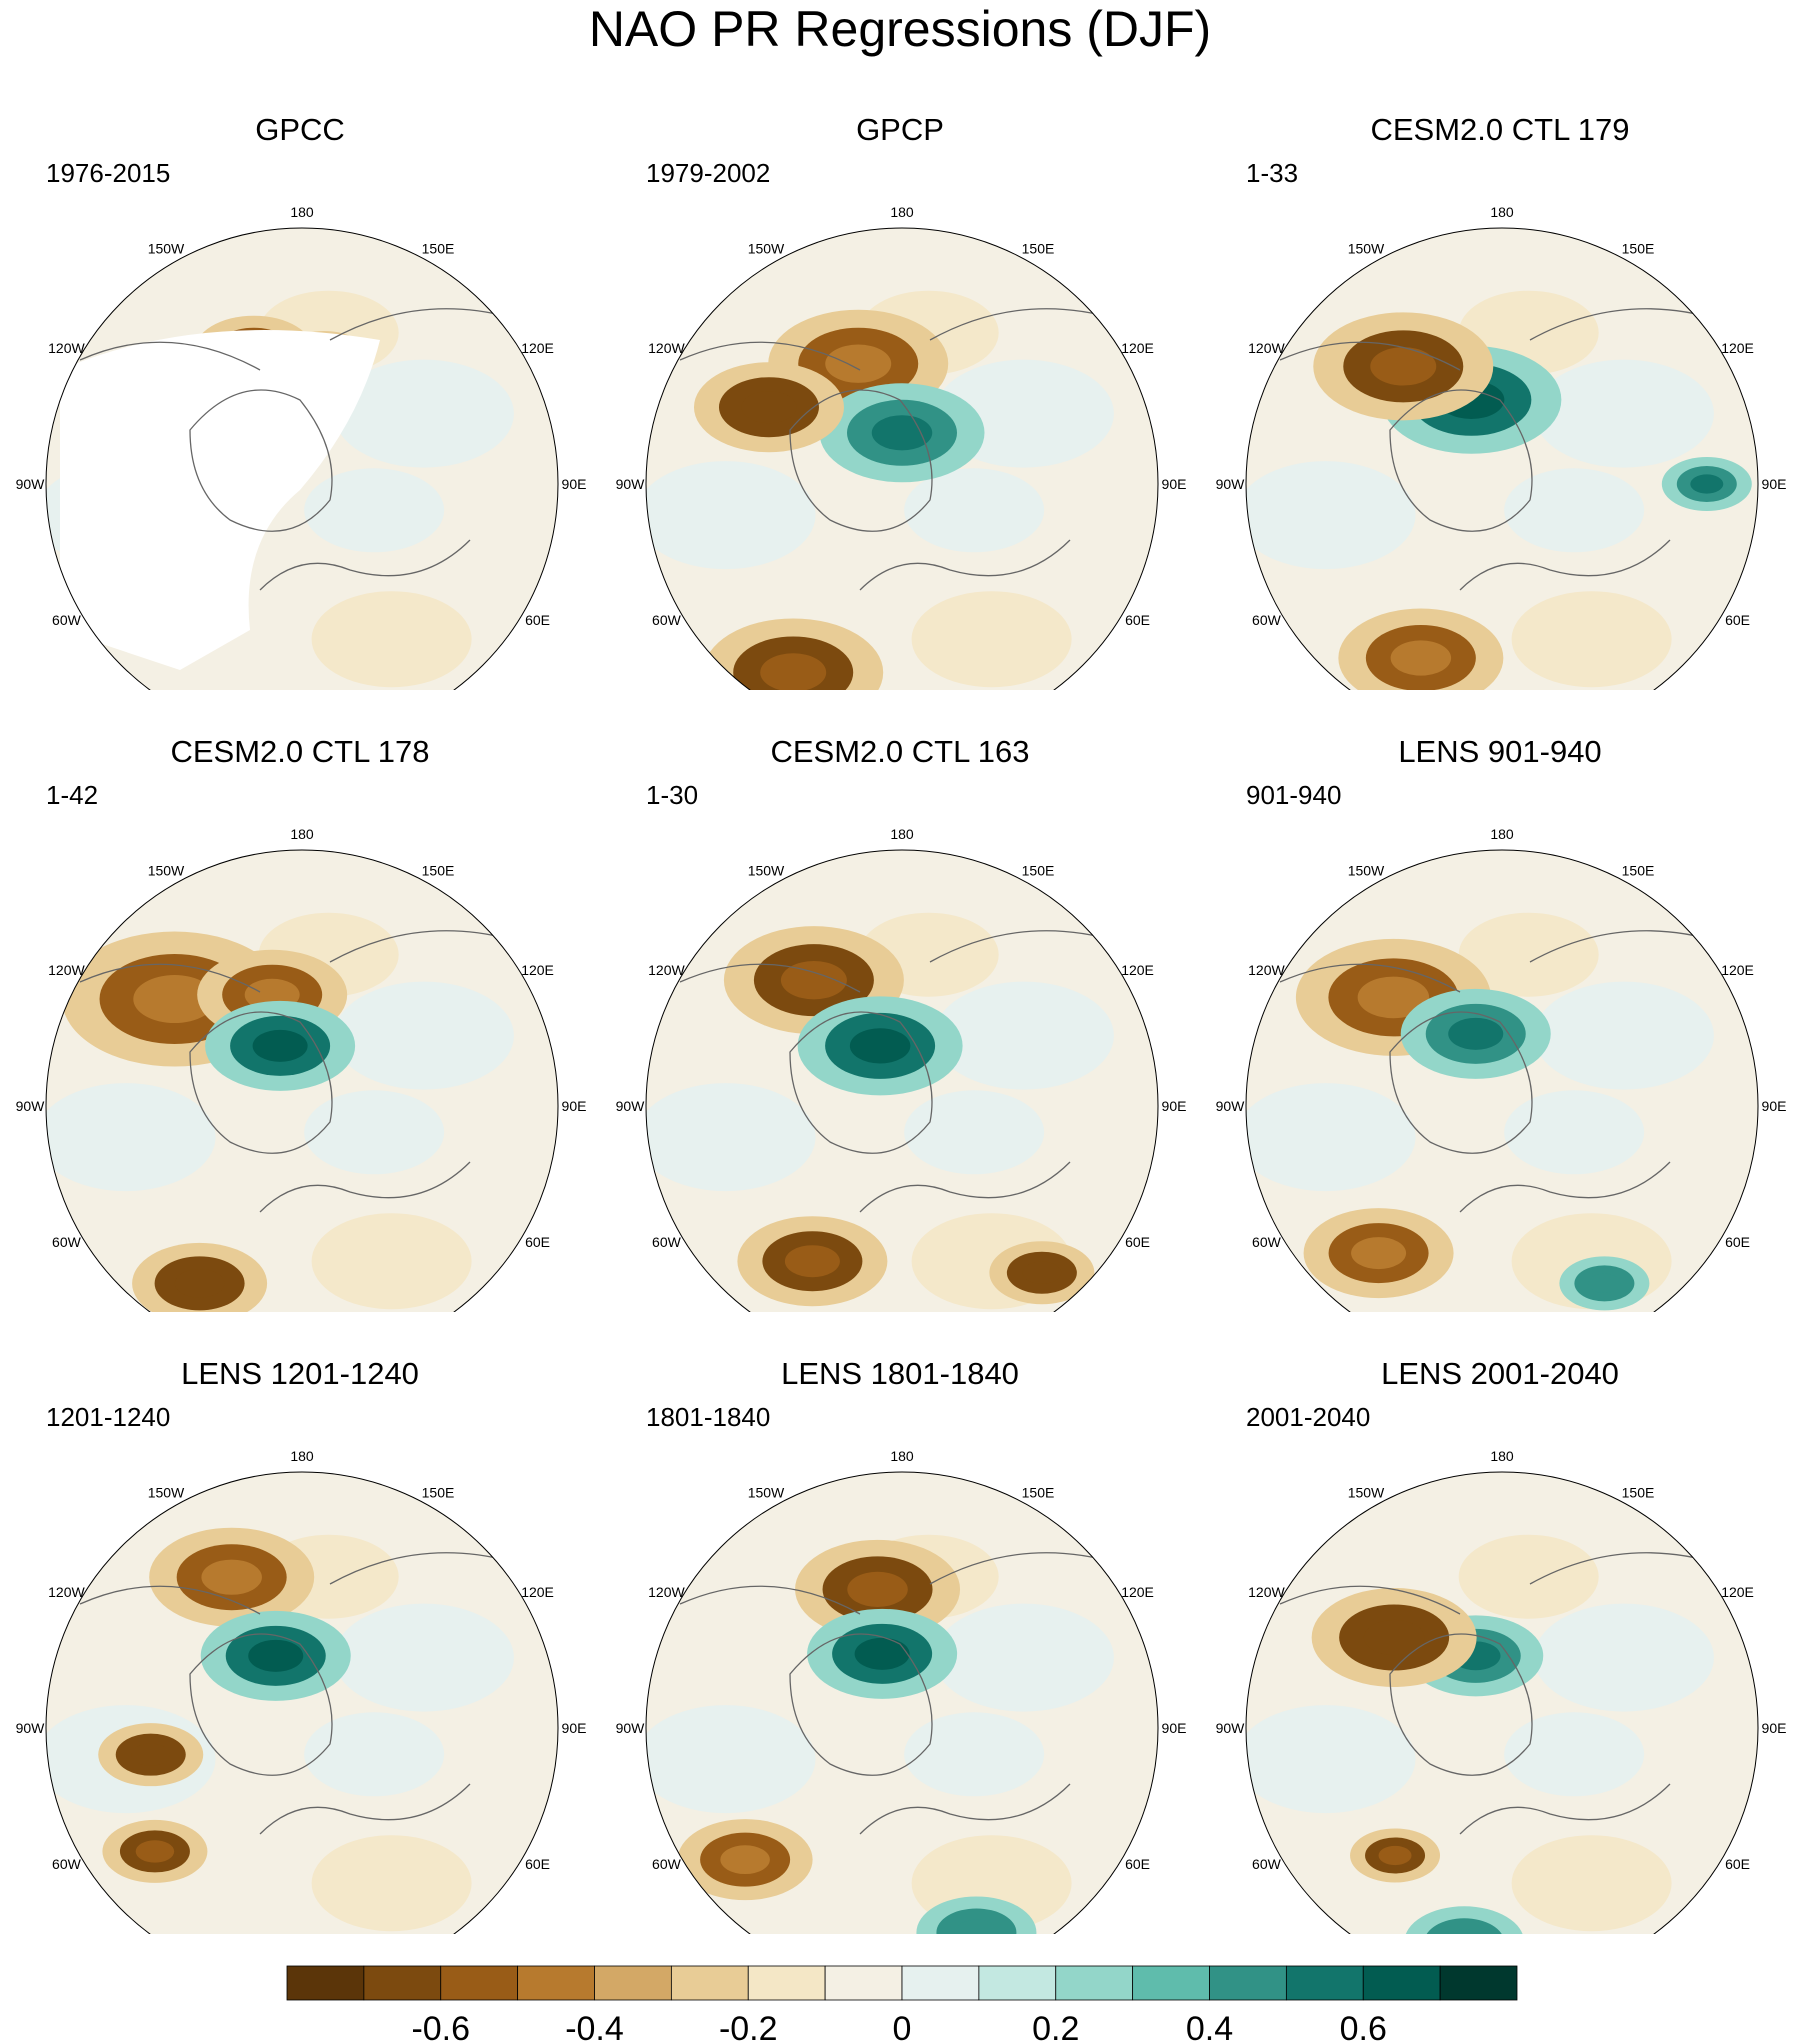 Image resolution: width=1800 pixels, height=2042 pixels. I want to click on colorbar: -0.6 -0.4 -0.2 0 0.2 0.4 0.6, so click(902, 2003).